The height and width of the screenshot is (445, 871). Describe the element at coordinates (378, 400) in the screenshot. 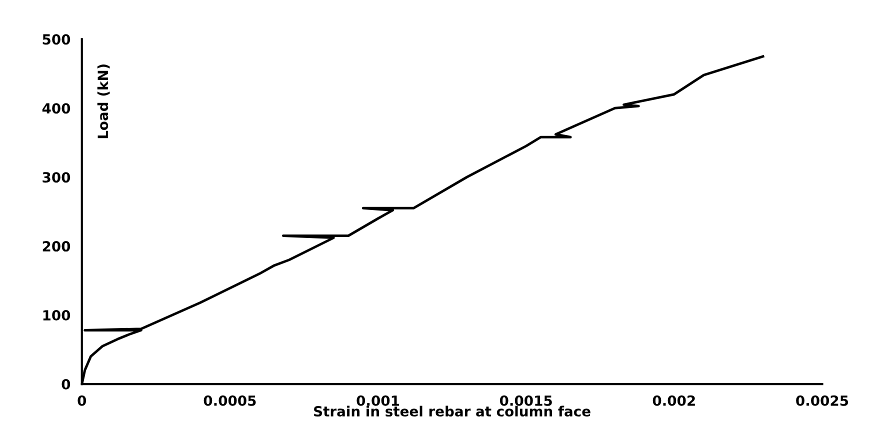

I see `x-tick-label: 0.001` at that location.